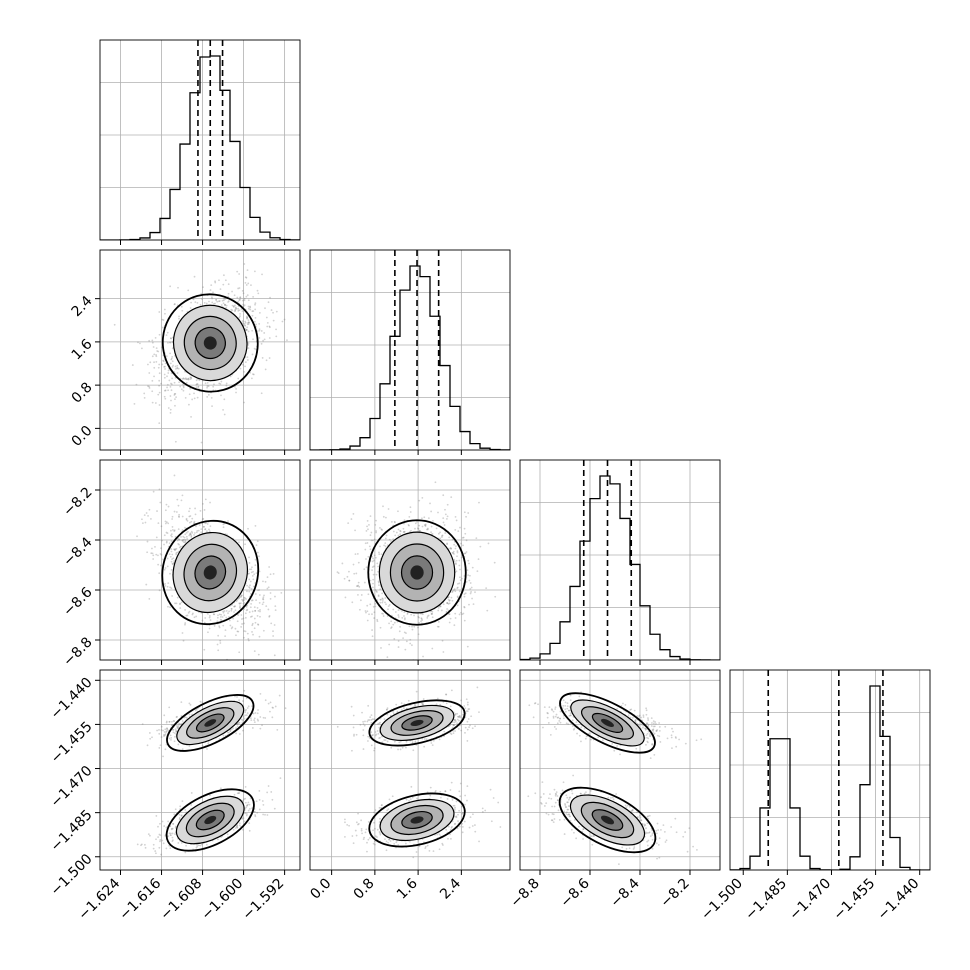 This screenshot has height=970, width=970. Describe the element at coordinates (263, 900) in the screenshot. I see `x-tick-label: −1.592` at that location.